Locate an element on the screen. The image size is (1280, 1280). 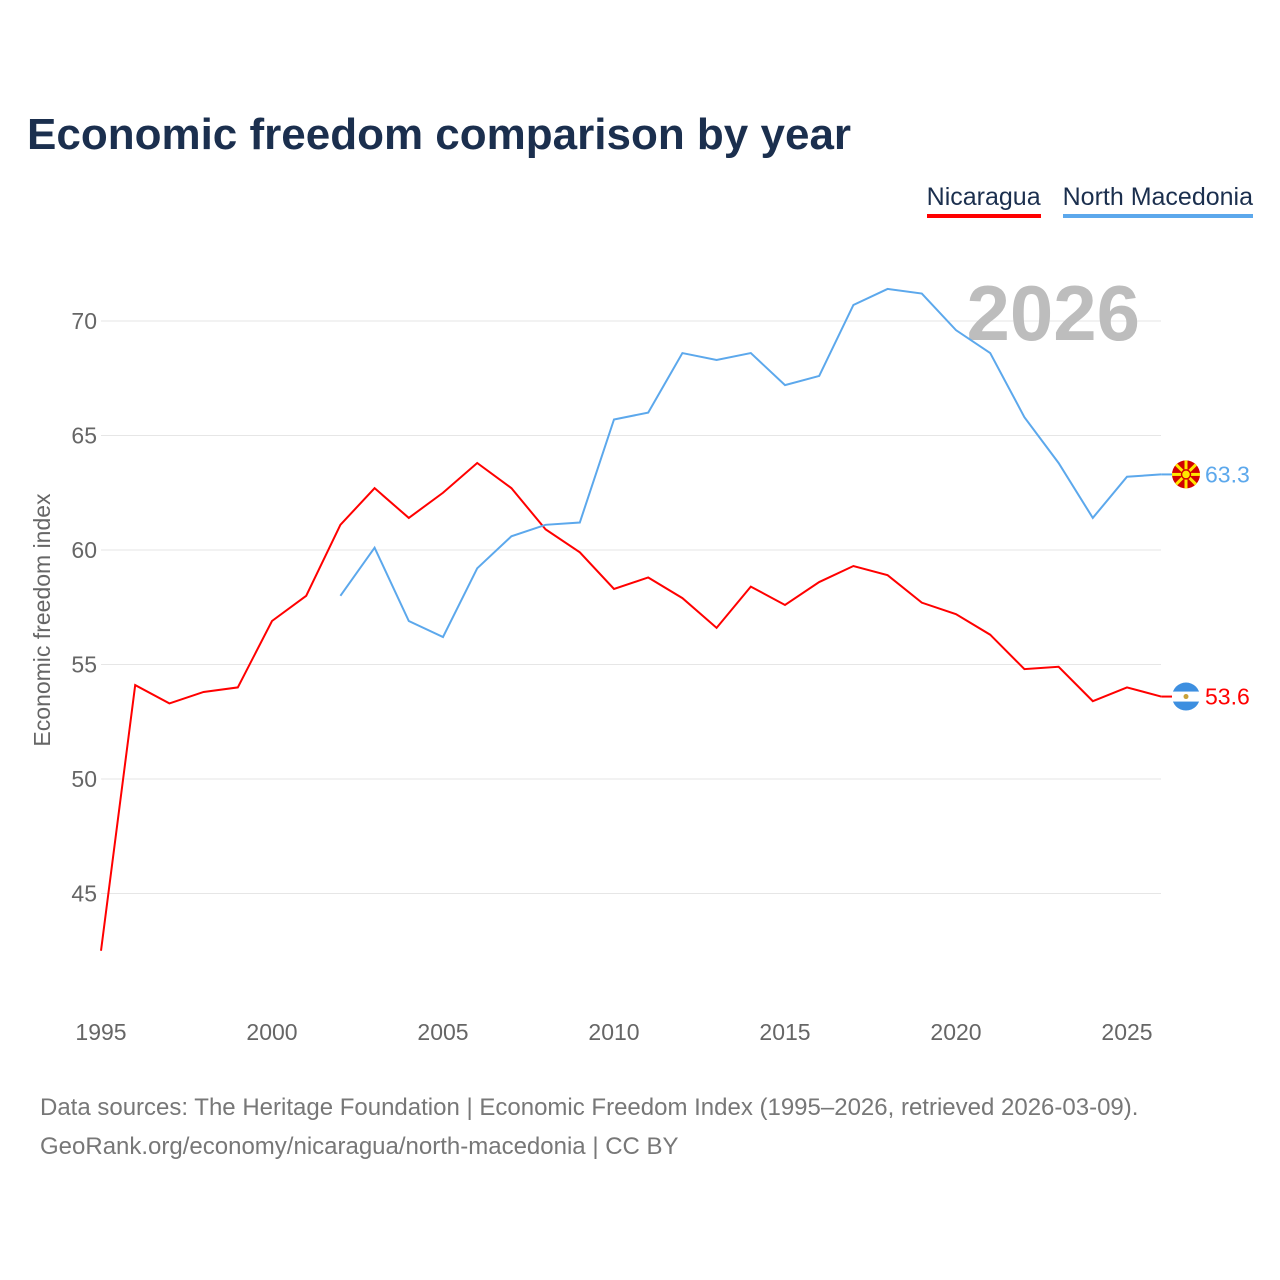
x-tick-label: 2000 is located at coordinates (271, 1032).